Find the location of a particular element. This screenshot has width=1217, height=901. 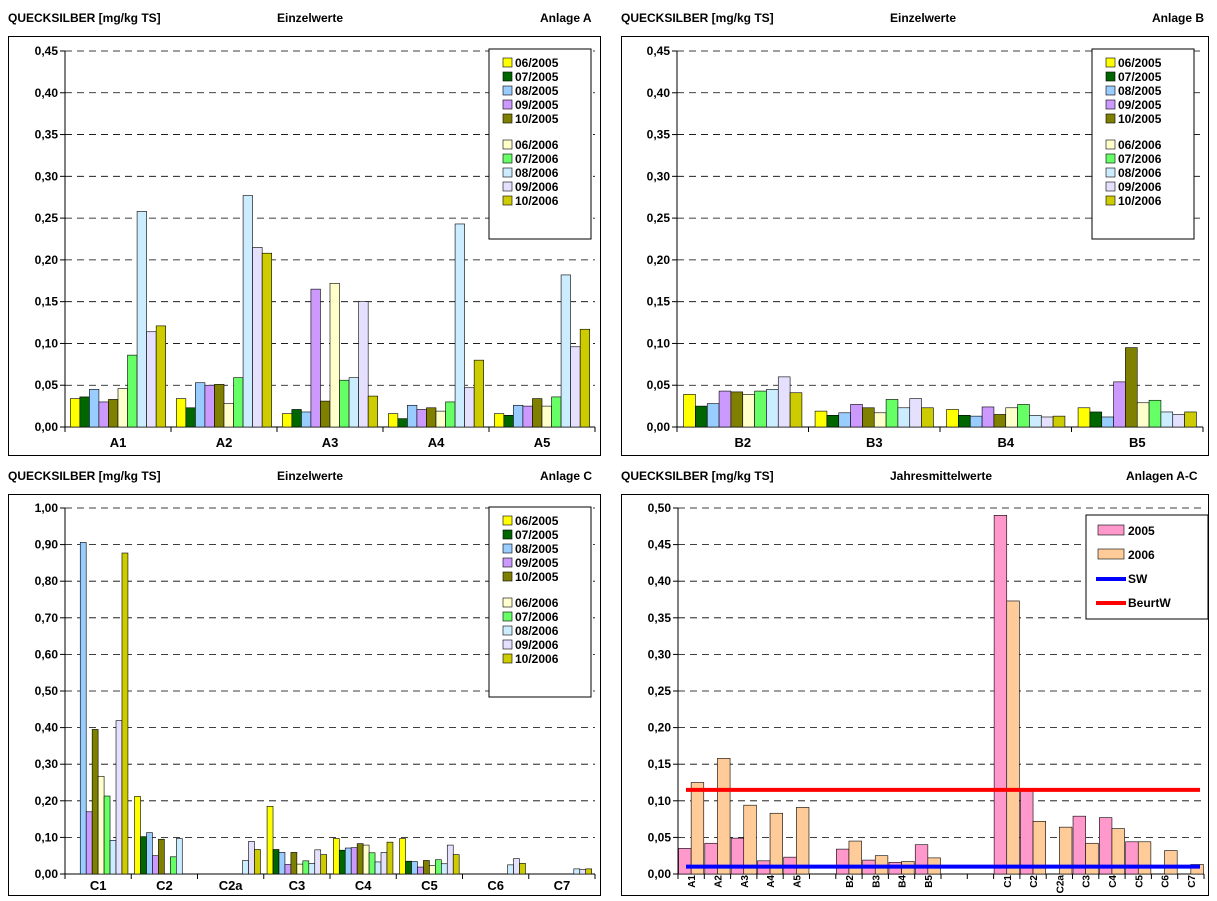

bar-c-C2-07-2005 is located at coordinates (143, 855).